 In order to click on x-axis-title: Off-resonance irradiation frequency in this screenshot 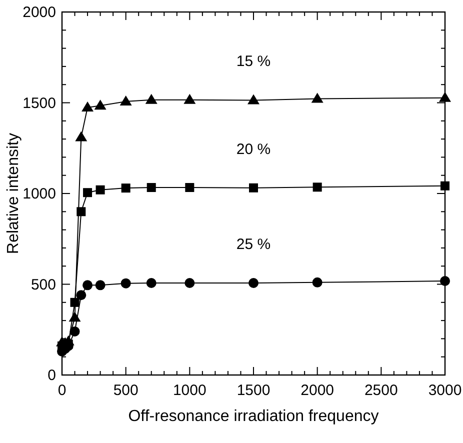, I will do `click(253, 416)`.